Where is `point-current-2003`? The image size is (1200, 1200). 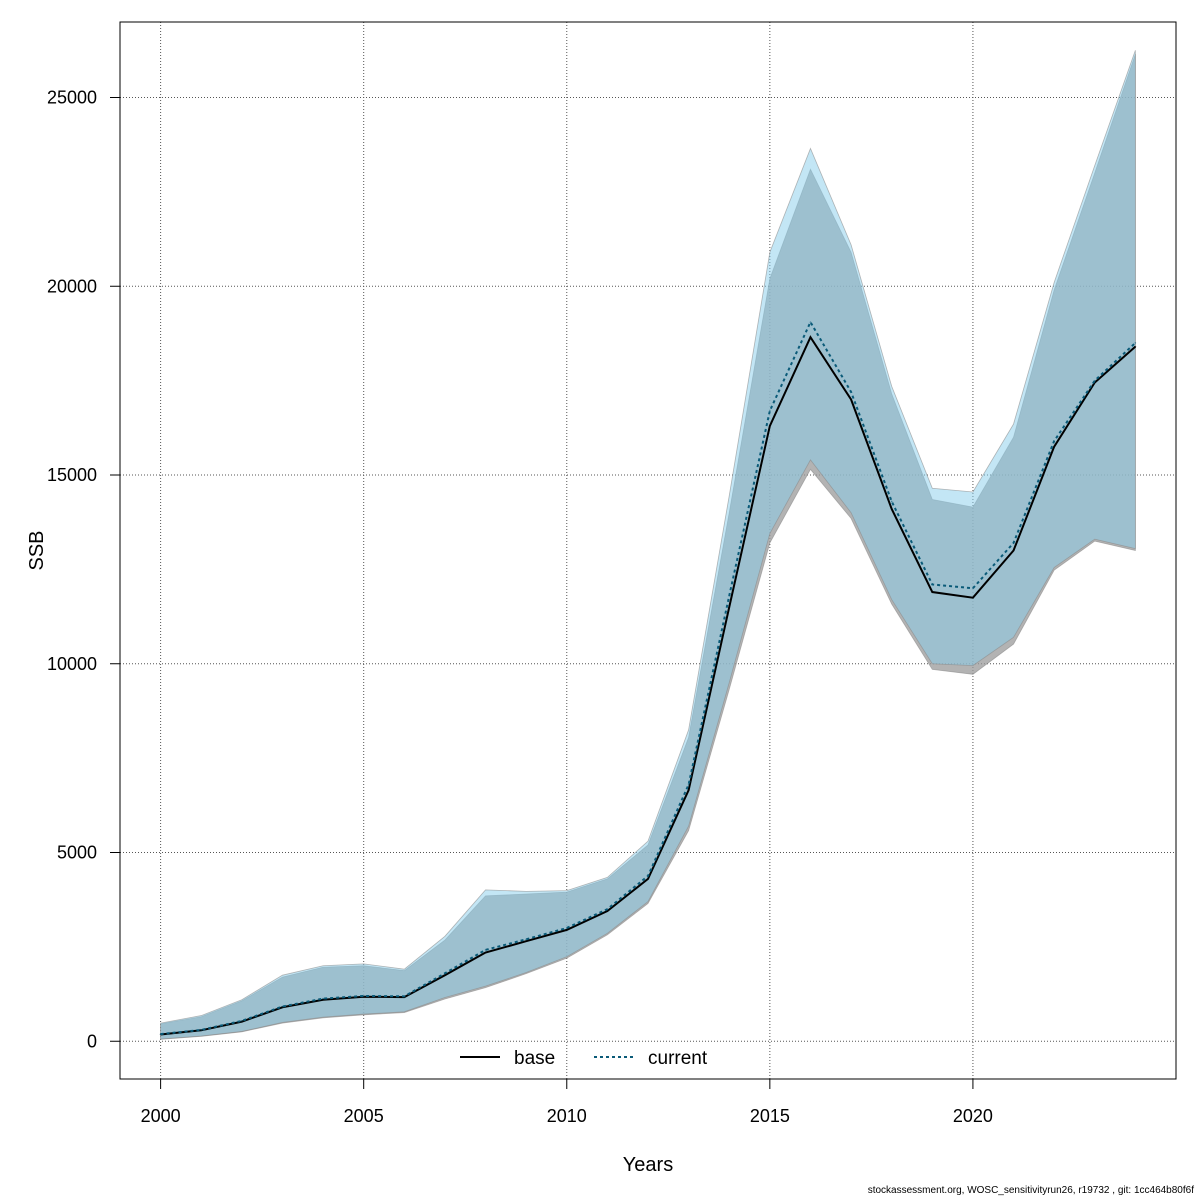 point-current-2003 is located at coordinates (282, 1006).